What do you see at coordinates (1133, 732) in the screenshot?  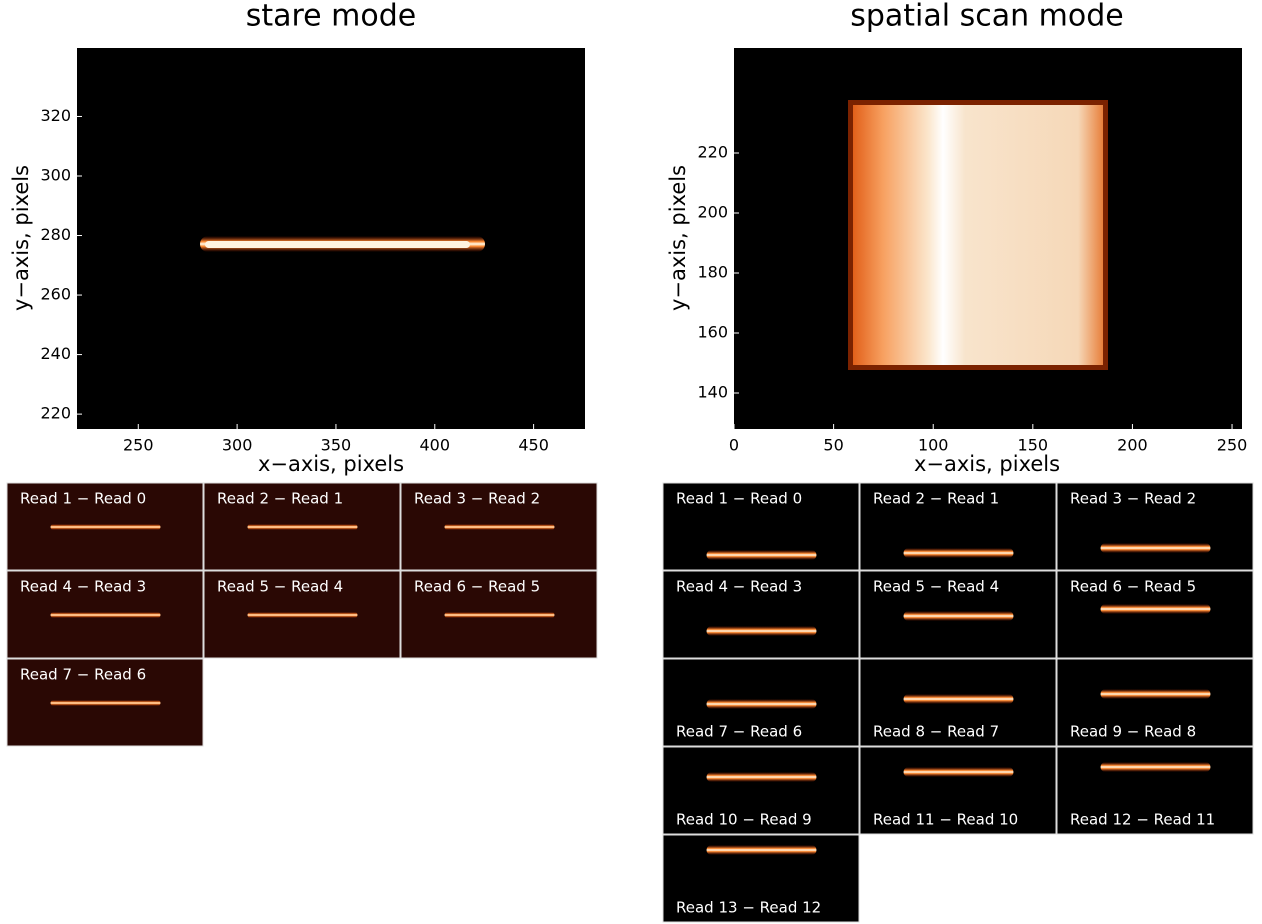 I see `read-label: Read 9 − Read 8` at bounding box center [1133, 732].